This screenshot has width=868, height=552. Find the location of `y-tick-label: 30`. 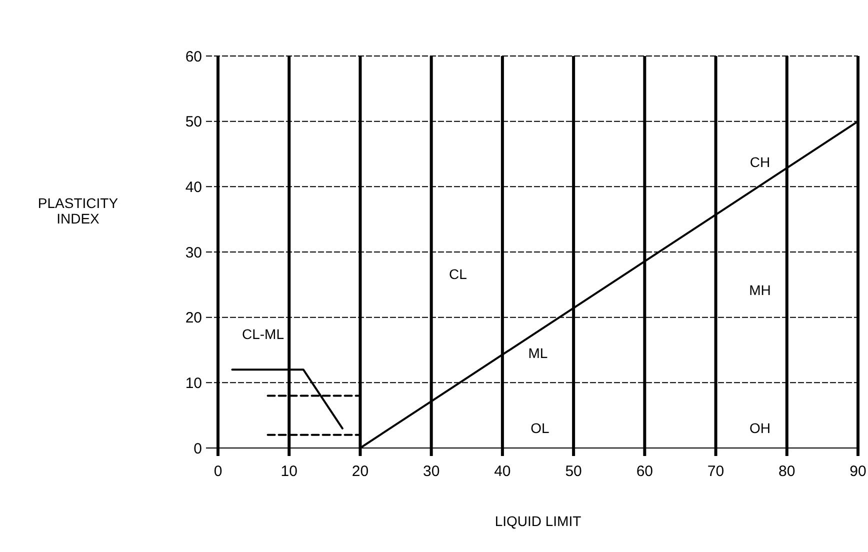

y-tick-label: 30 is located at coordinates (193, 253).